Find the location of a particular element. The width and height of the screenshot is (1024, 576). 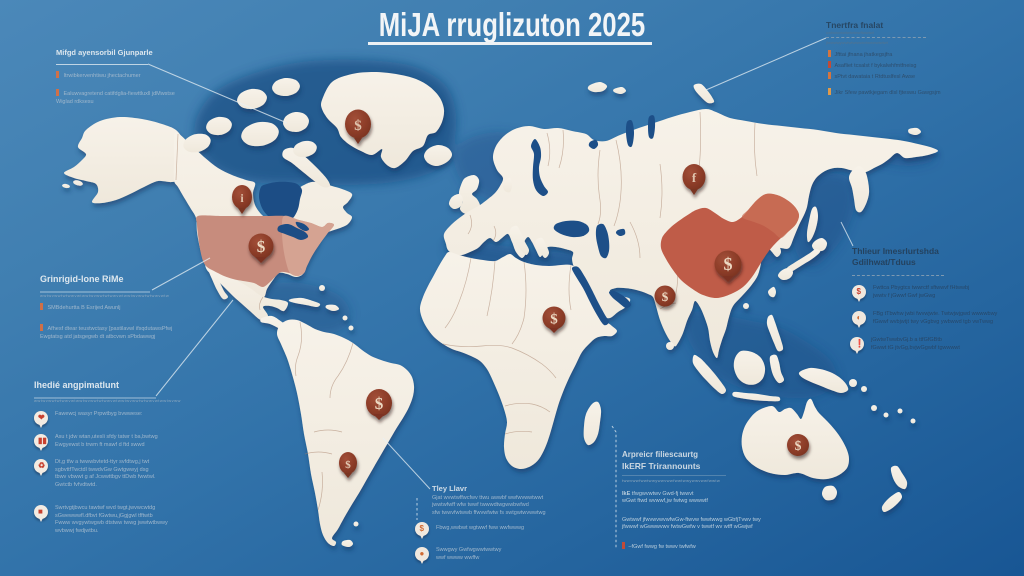

svg-text: i is located at coordinates (242, 198).